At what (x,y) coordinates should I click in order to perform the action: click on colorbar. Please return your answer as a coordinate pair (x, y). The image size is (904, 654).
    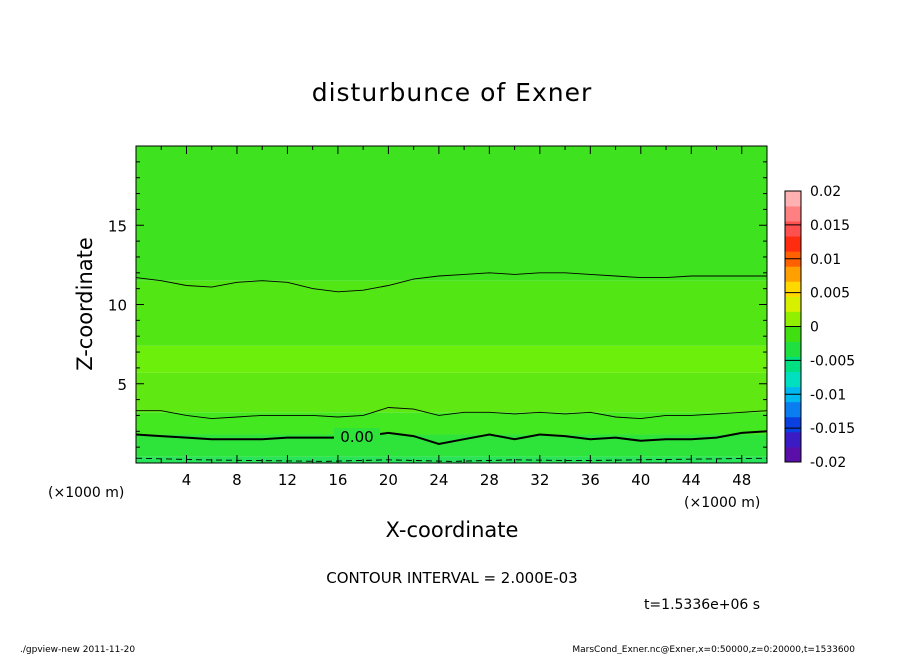
    Looking at the image, I should click on (793, 326).